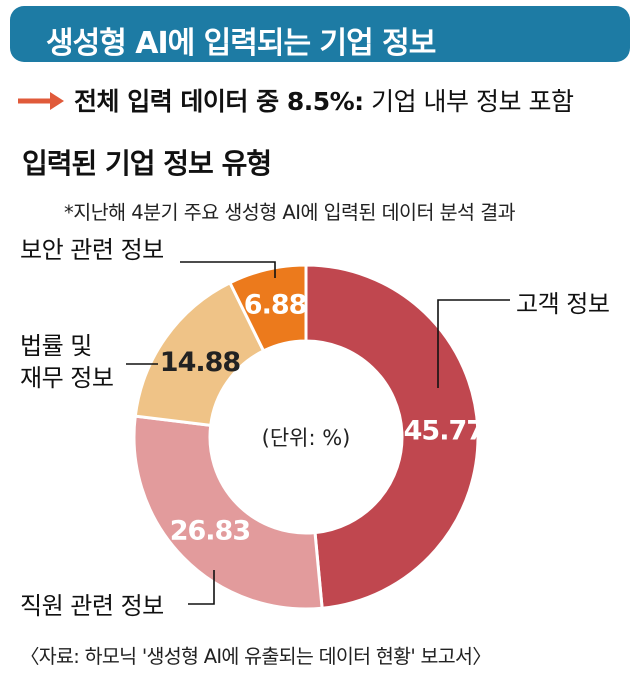 The image size is (640, 681). What do you see at coordinates (92, 606) in the screenshot?
I see `category-label-1: 직원 관련 정보` at bounding box center [92, 606].